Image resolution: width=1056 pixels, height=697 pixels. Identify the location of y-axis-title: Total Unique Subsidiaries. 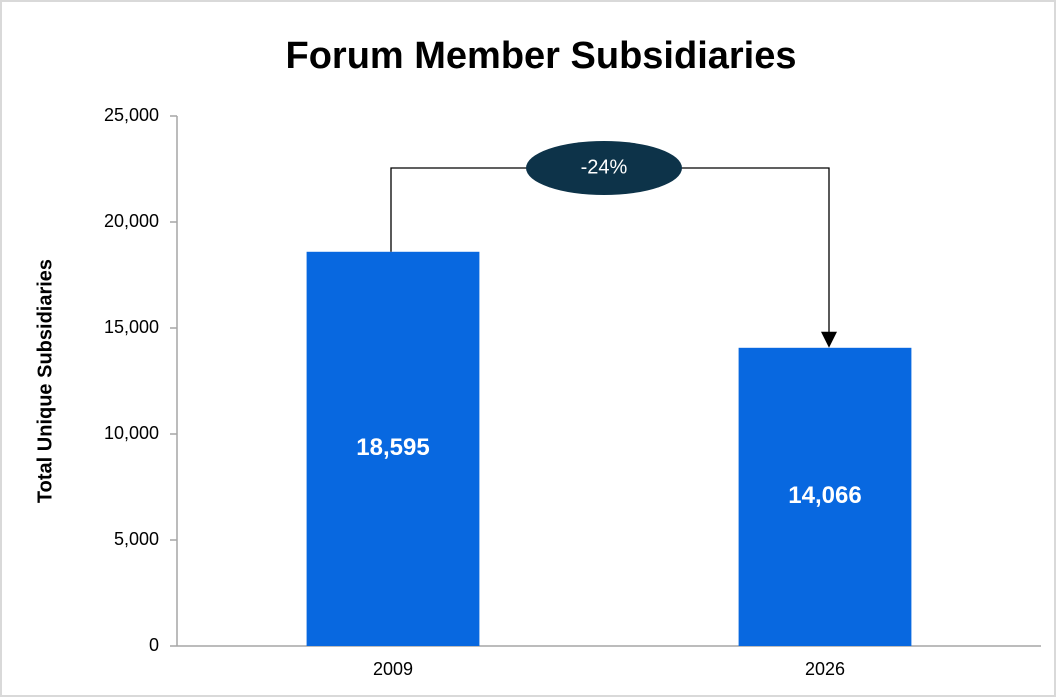
(45, 381).